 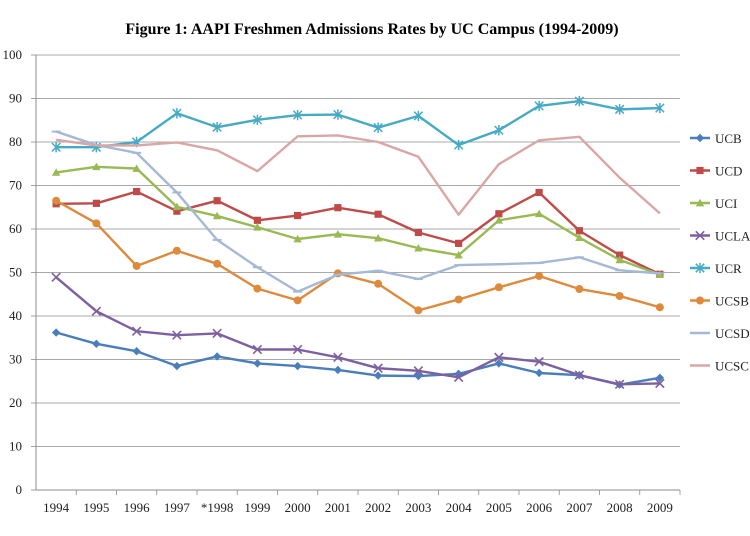 What do you see at coordinates (257, 507) in the screenshot?
I see `x-tick-label: 1999` at bounding box center [257, 507].